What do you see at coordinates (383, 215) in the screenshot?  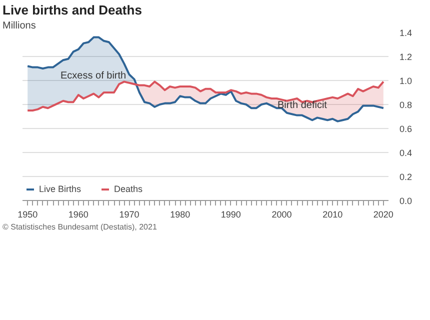 I see `x-tick-label: 2020` at bounding box center [383, 215].